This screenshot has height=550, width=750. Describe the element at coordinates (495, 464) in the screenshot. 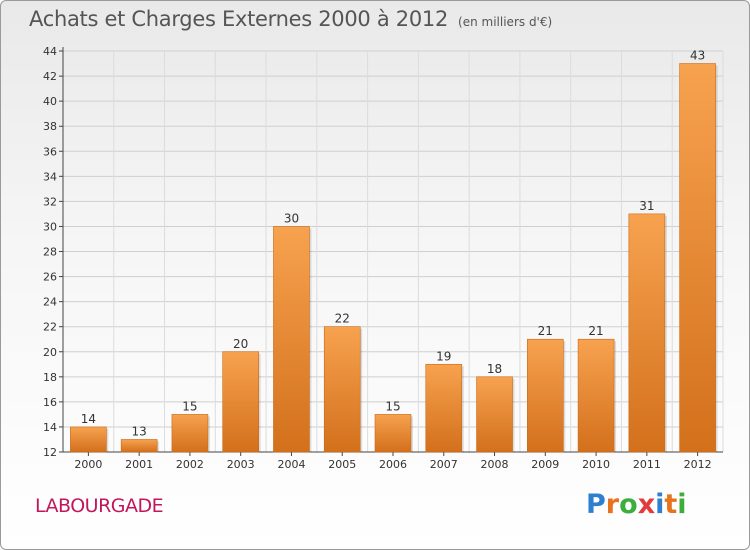

I see `x-tick-label: 2008` at that location.